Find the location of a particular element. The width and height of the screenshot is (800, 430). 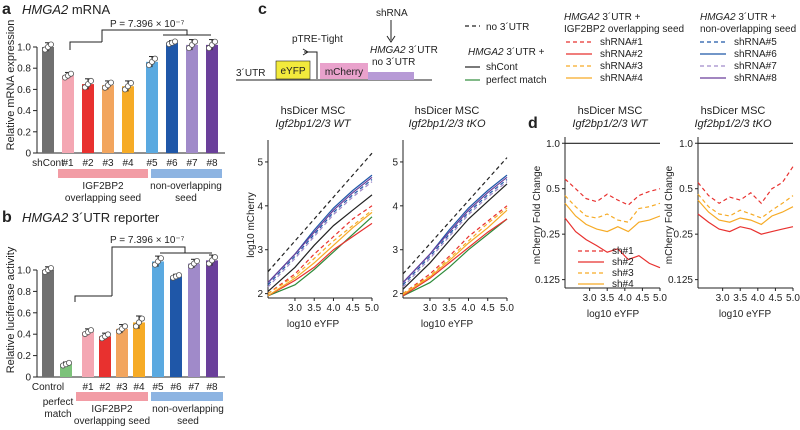

panel-d-legend: sh#1sh#2sh#3sh#4 is located at coordinates (606, 268).